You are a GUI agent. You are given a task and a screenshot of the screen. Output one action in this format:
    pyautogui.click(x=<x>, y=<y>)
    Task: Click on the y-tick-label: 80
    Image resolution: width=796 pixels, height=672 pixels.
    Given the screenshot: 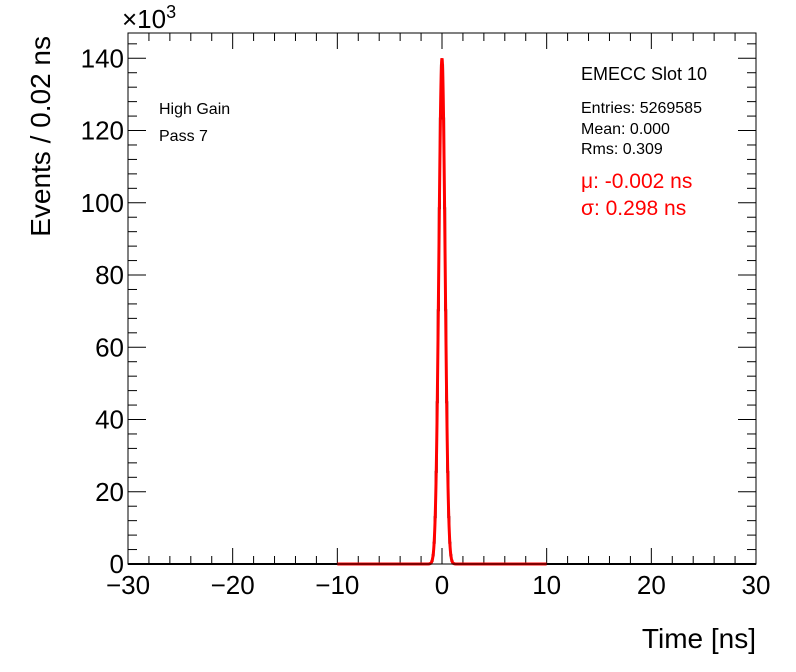 What is the action you would take?
    pyautogui.click(x=109, y=275)
    